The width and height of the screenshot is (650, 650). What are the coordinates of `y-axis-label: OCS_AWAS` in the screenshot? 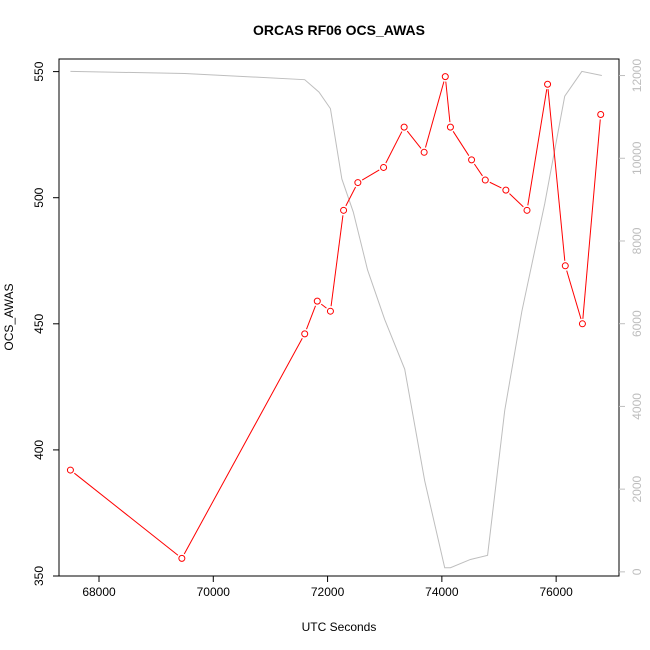 It's located at (9, 316).